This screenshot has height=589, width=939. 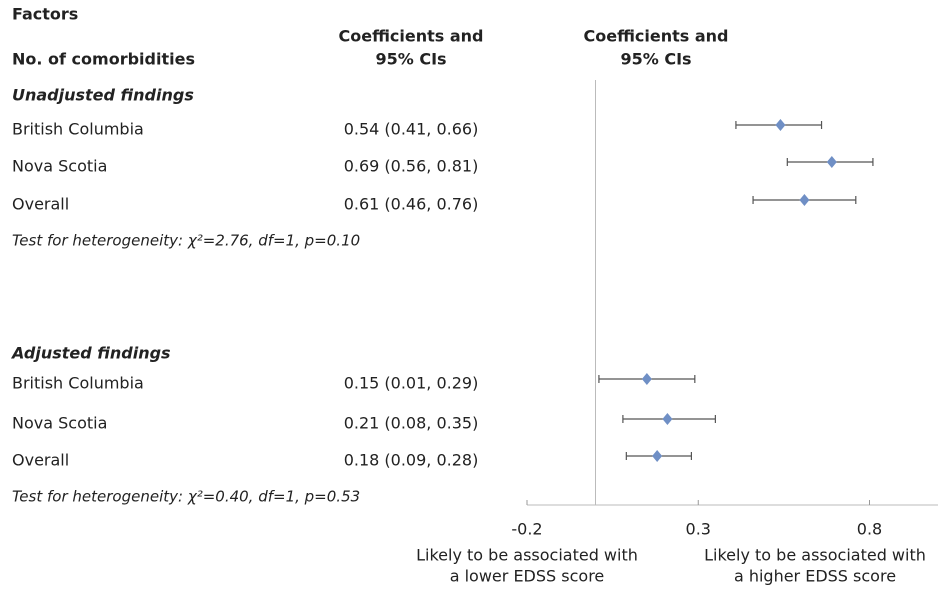 I want to click on value-label: 0.21 (0.08, 0.35), so click(x=411, y=423).